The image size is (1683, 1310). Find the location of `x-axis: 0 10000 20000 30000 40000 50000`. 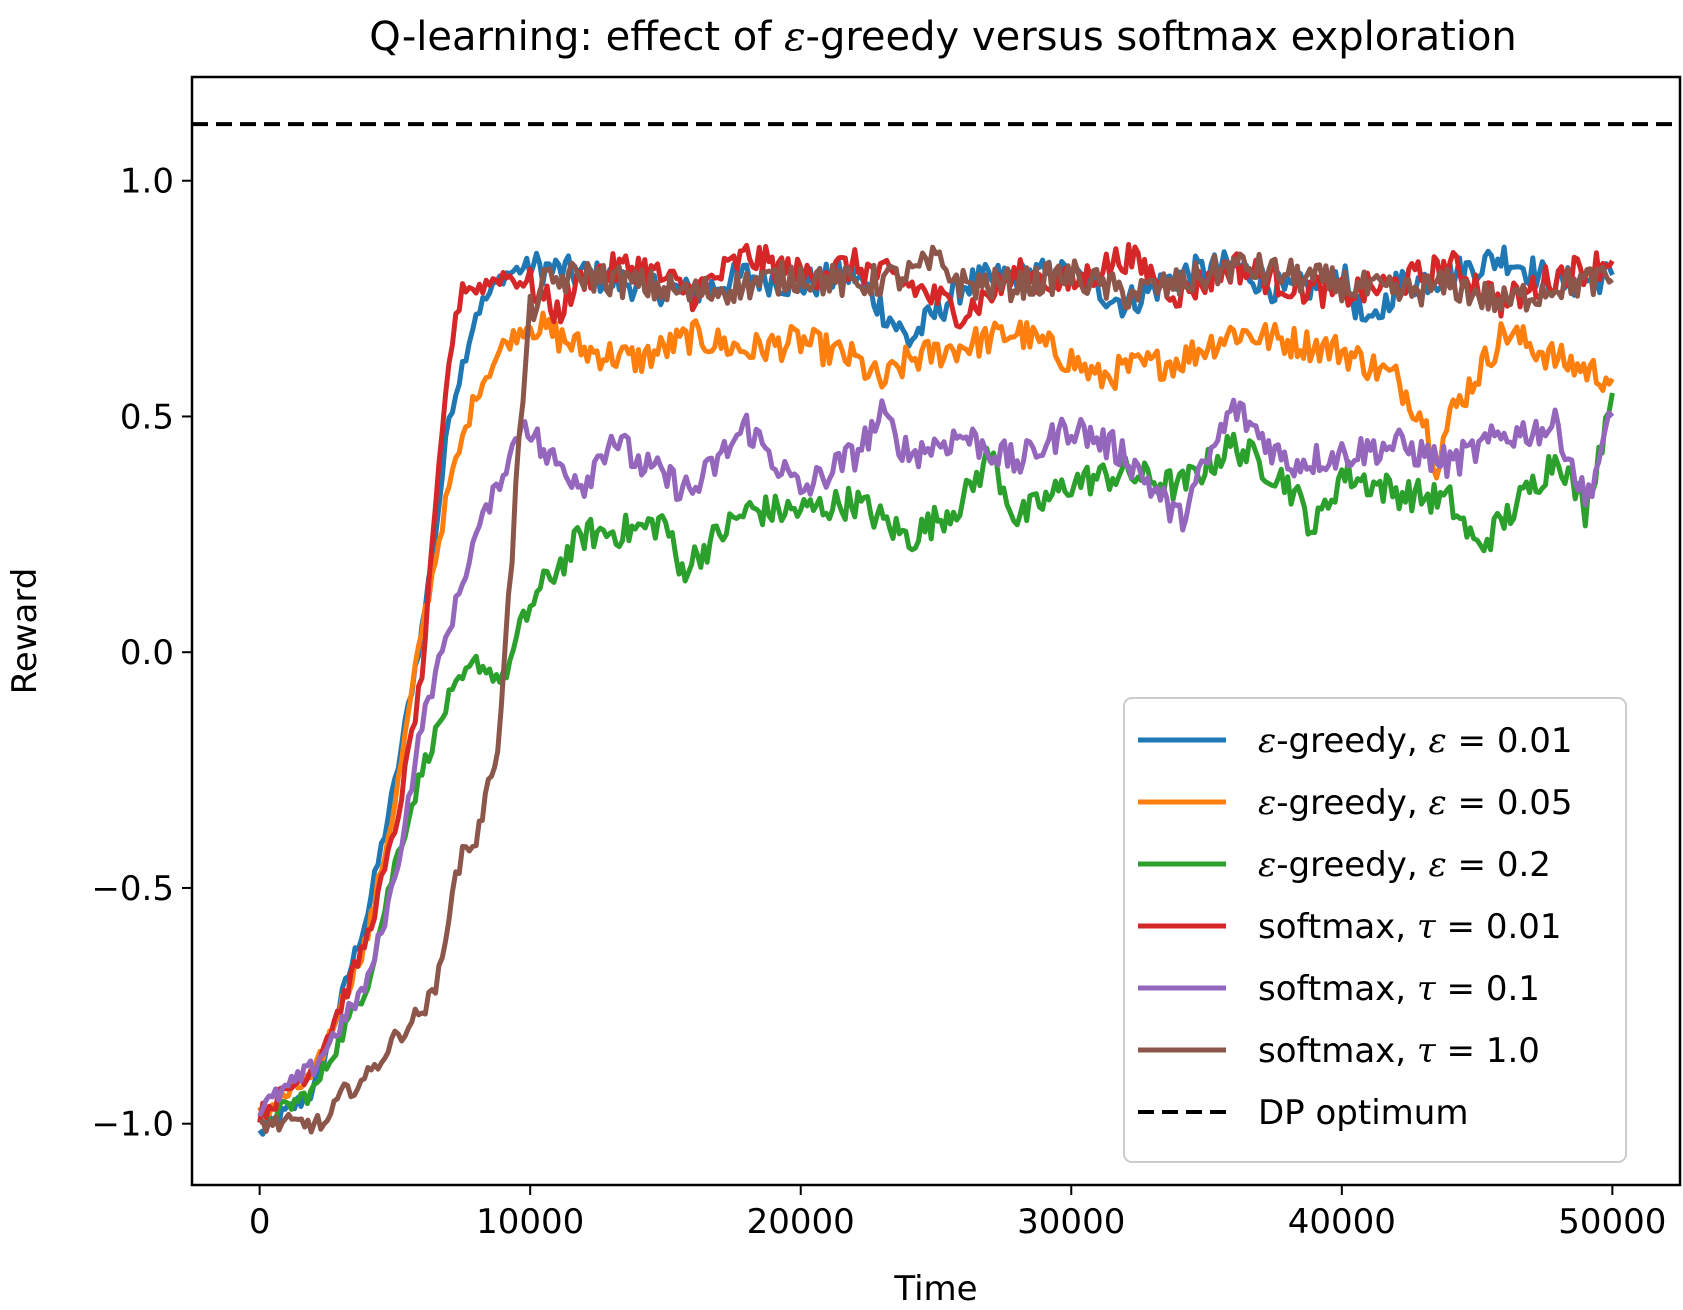

x-axis: 0 10000 20000 30000 40000 50000 is located at coordinates (957, 1213).